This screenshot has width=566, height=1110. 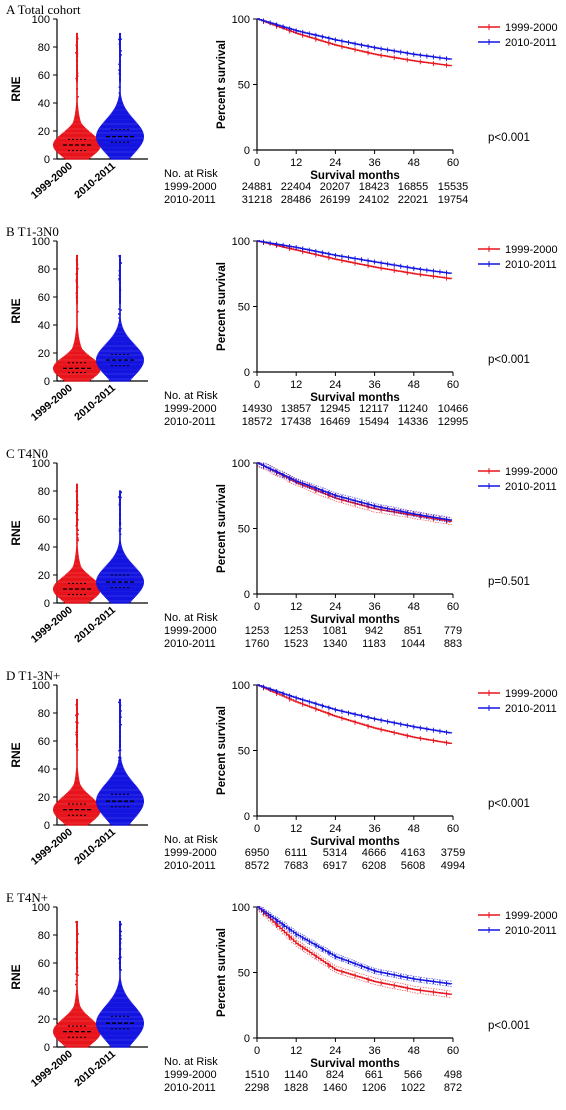 What do you see at coordinates (257, 385) in the screenshot?
I see `km-x-tick-label: 0` at bounding box center [257, 385].